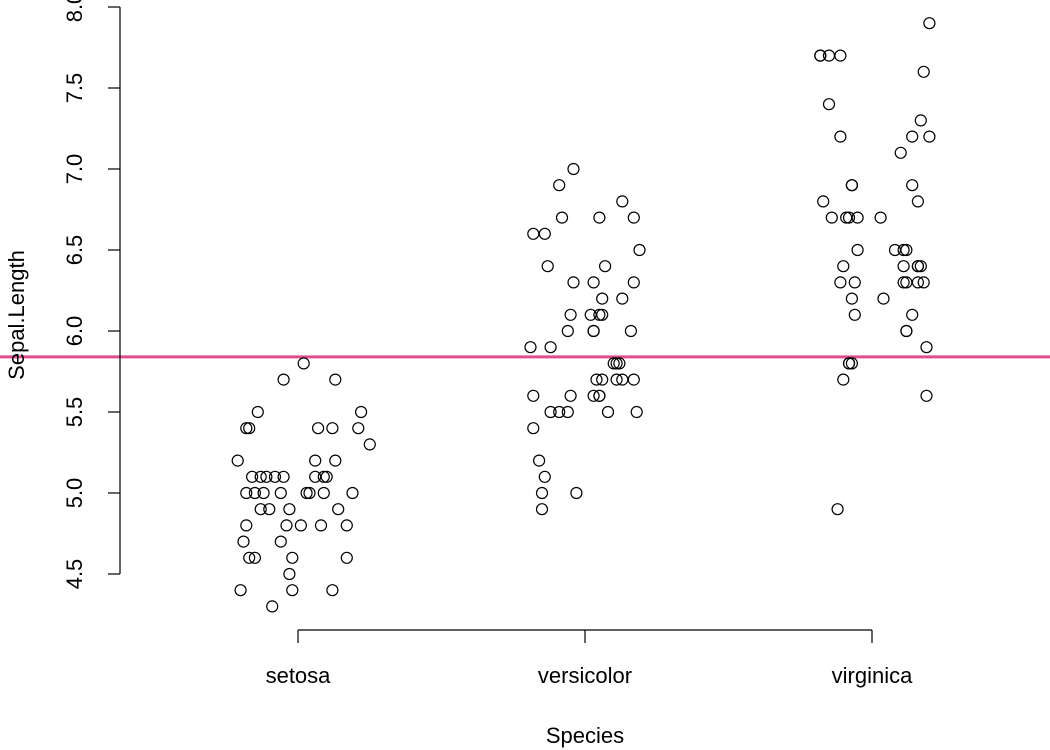  Describe the element at coordinates (74, 412) in the screenshot. I see `y-tick-label: 5.5` at that location.